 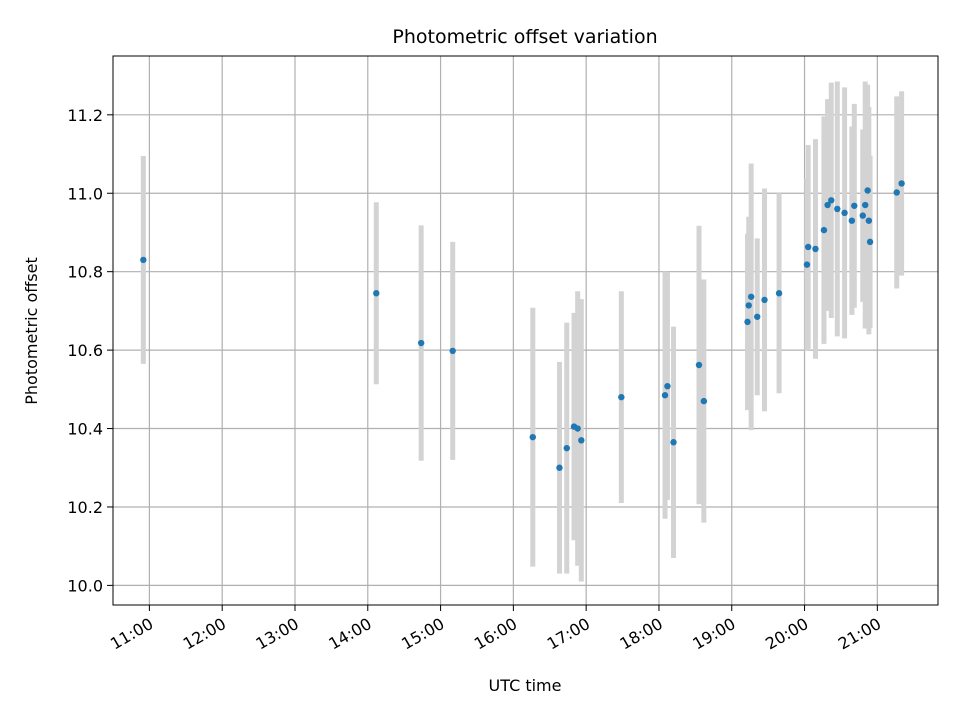 What do you see at coordinates (85, 429) in the screenshot?
I see `y-tick-label: 10.4` at bounding box center [85, 429].